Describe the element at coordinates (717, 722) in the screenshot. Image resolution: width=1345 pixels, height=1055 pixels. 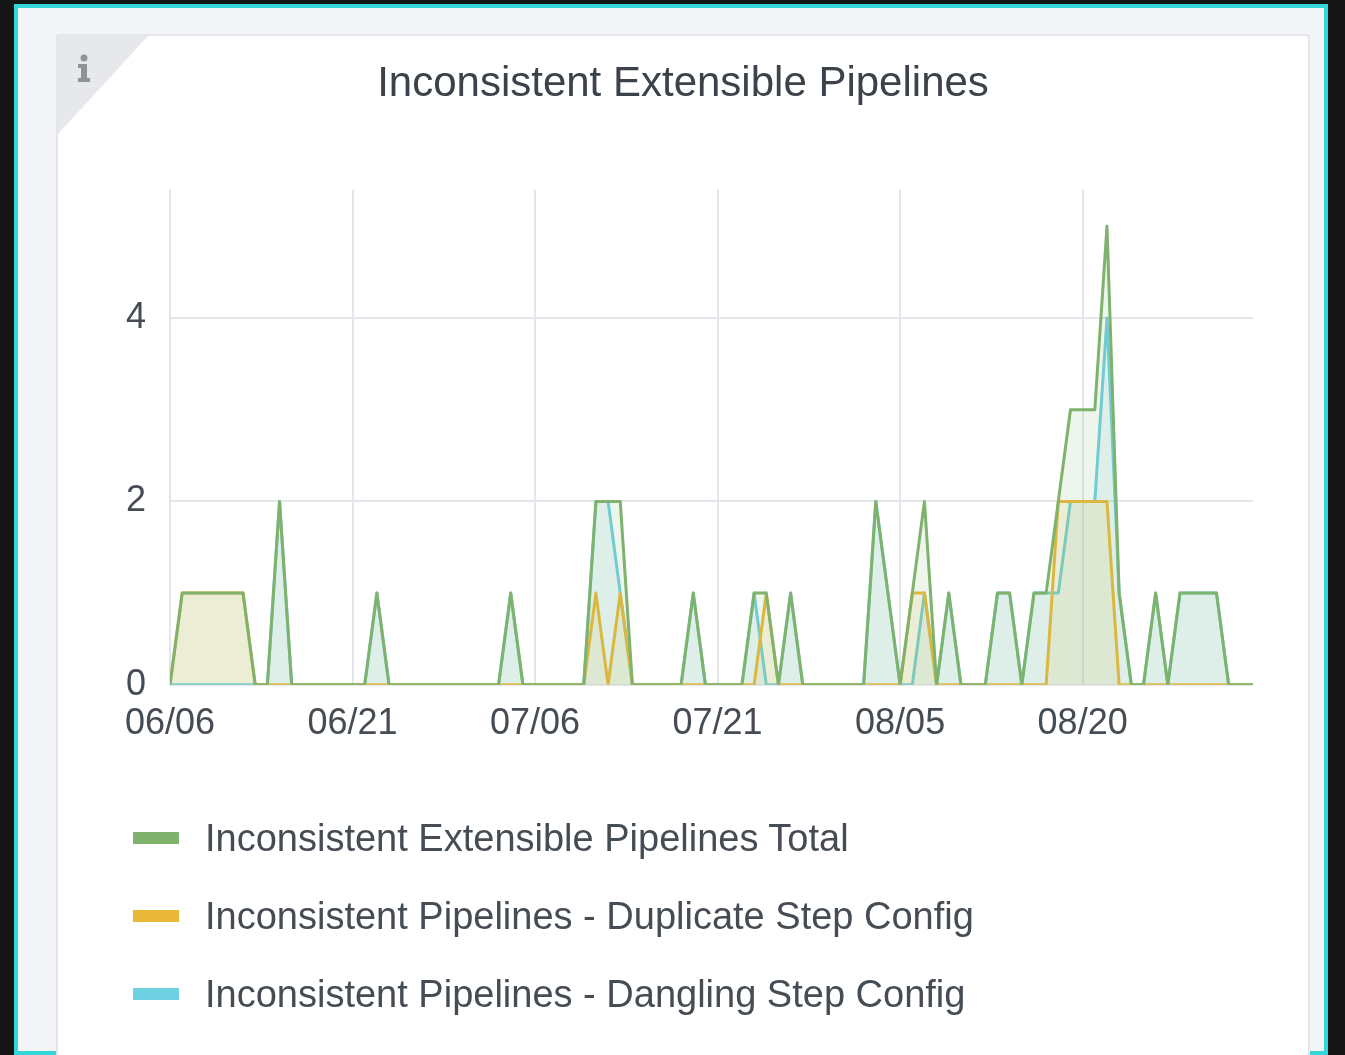
I see `x-tick-label: 07/21` at that location.